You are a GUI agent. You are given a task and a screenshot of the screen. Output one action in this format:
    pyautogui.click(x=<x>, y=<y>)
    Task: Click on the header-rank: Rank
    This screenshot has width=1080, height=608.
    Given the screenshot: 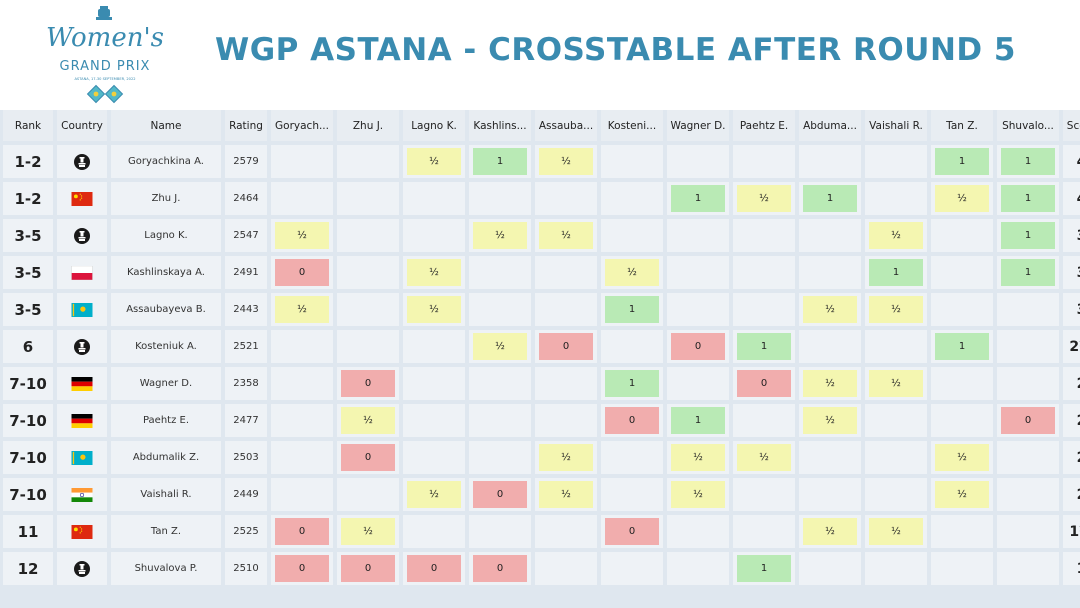 What is the action you would take?
    pyautogui.click(x=28, y=125)
    